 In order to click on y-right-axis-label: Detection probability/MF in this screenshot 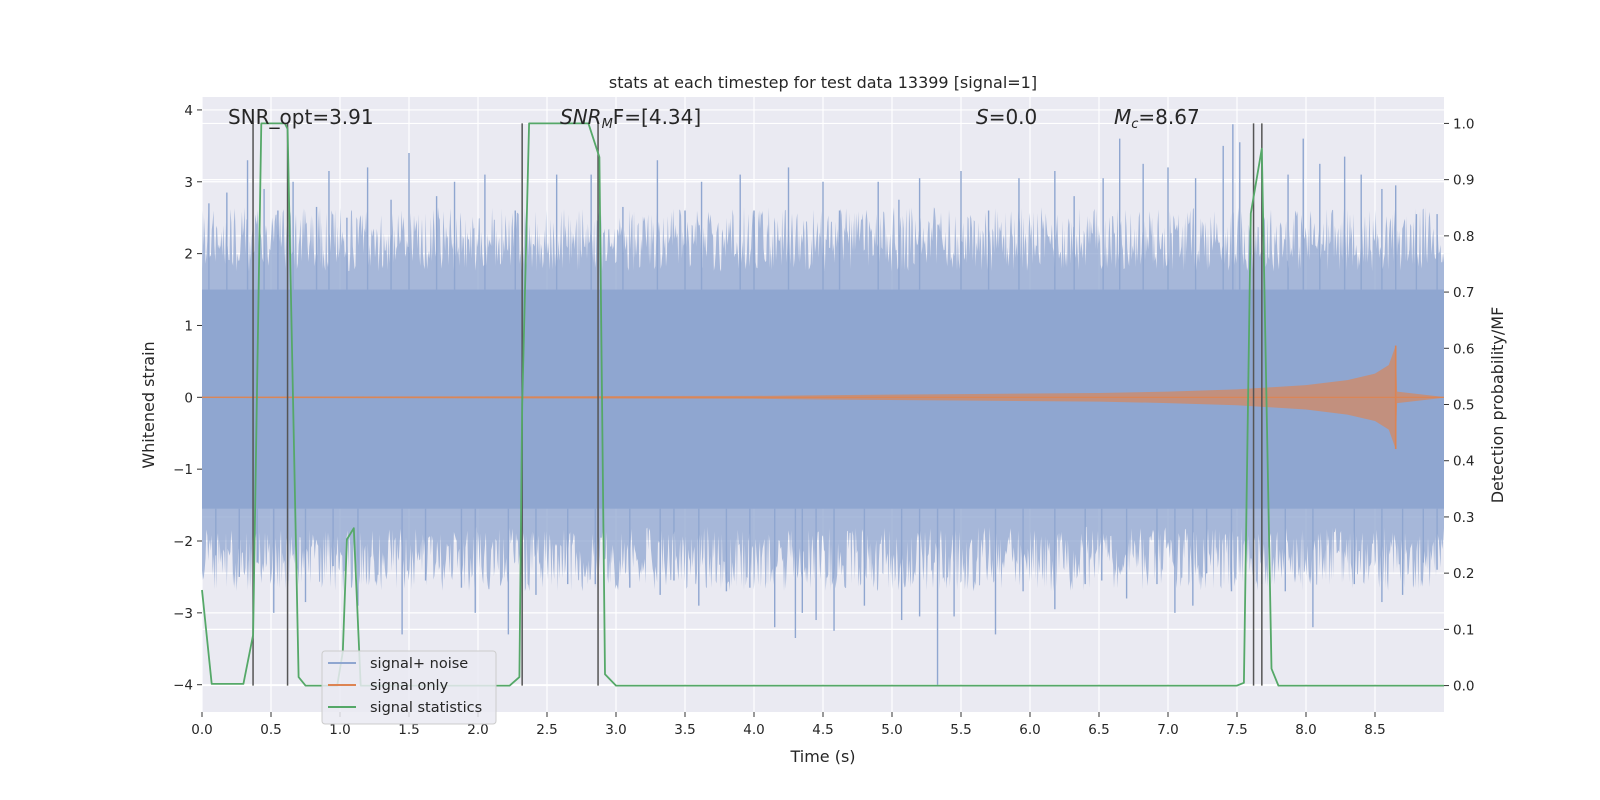, I will do `click(1497, 405)`.